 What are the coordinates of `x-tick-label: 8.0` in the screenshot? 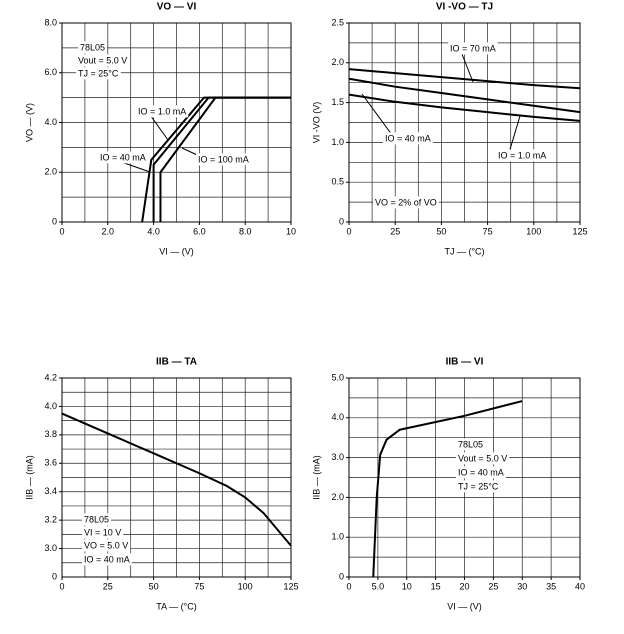 It's located at (245, 231).